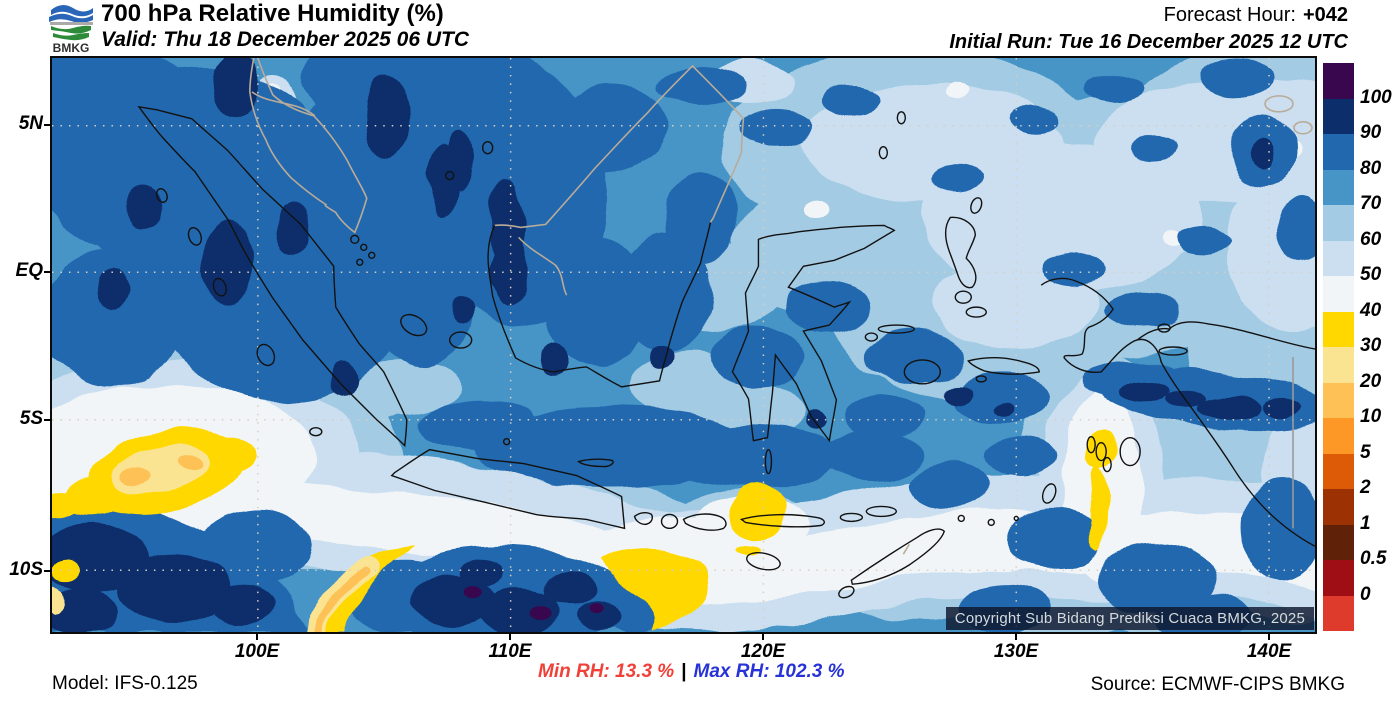 Image resolution: width=1400 pixels, height=709 pixels. What do you see at coordinates (1229, 15) in the screenshot?
I see `forecast-hour-label: Forecast Hour:` at bounding box center [1229, 15].